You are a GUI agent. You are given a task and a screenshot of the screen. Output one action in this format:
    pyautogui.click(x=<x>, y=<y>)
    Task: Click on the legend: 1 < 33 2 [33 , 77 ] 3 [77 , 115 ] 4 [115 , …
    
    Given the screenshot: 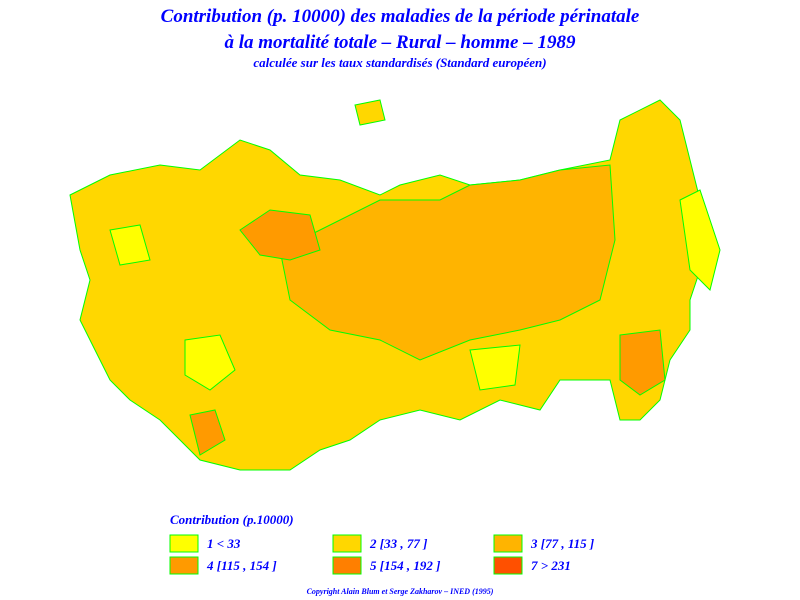 What is the action you would take?
    pyautogui.click(x=381, y=554)
    